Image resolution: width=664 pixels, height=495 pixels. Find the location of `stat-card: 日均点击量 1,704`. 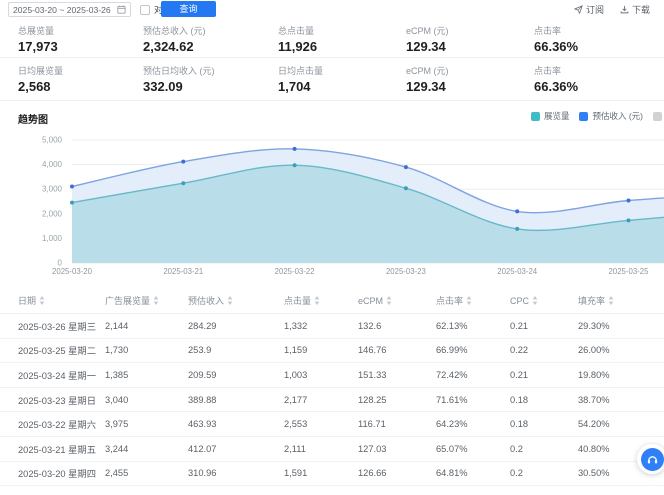

stat-card: 日均点击量 1,704 is located at coordinates (342, 80).